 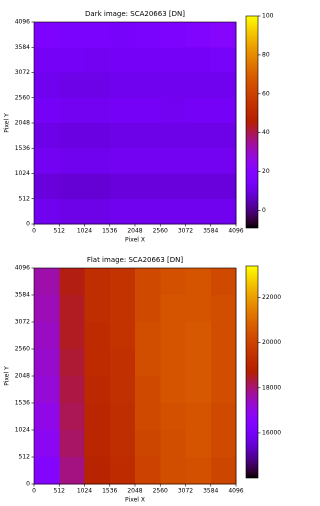 What do you see at coordinates (271, 342) in the screenshot?
I see `colorbar-tick-label: 20000` at bounding box center [271, 342].